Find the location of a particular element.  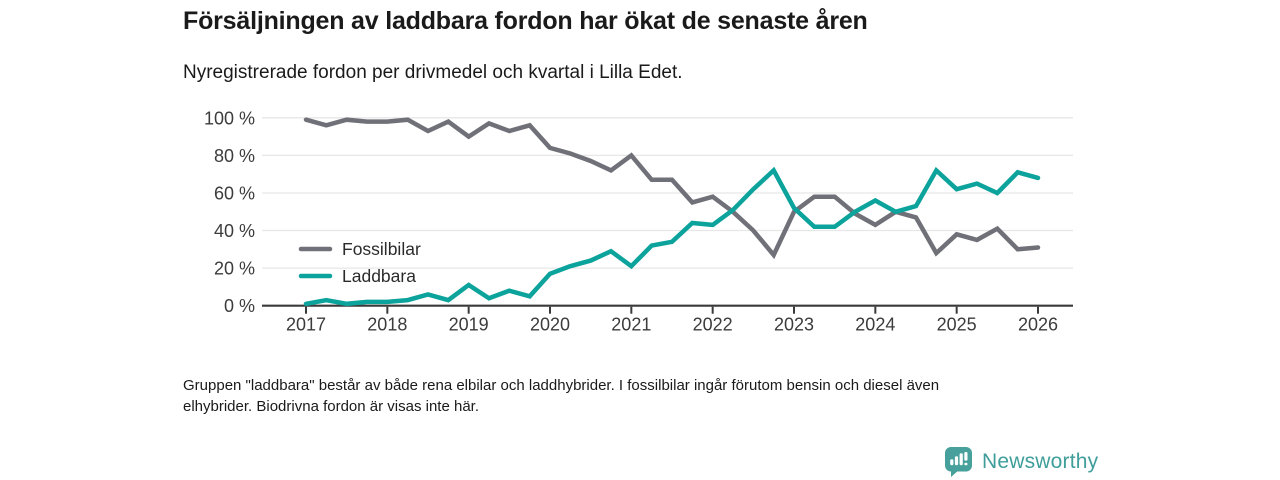

newsworthy-logo: Newsworthy is located at coordinates (1021, 462).